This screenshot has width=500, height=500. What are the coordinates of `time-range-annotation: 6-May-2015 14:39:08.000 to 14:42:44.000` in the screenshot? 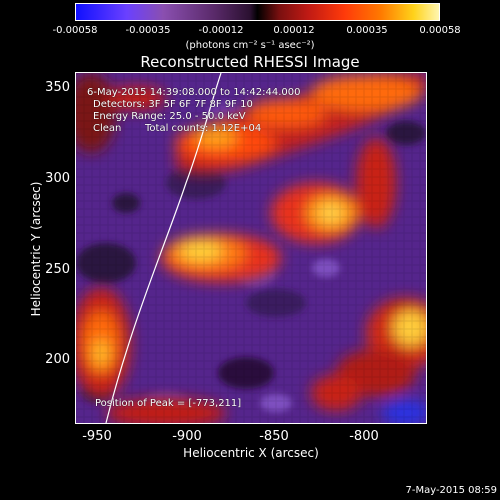 It's located at (194, 92).